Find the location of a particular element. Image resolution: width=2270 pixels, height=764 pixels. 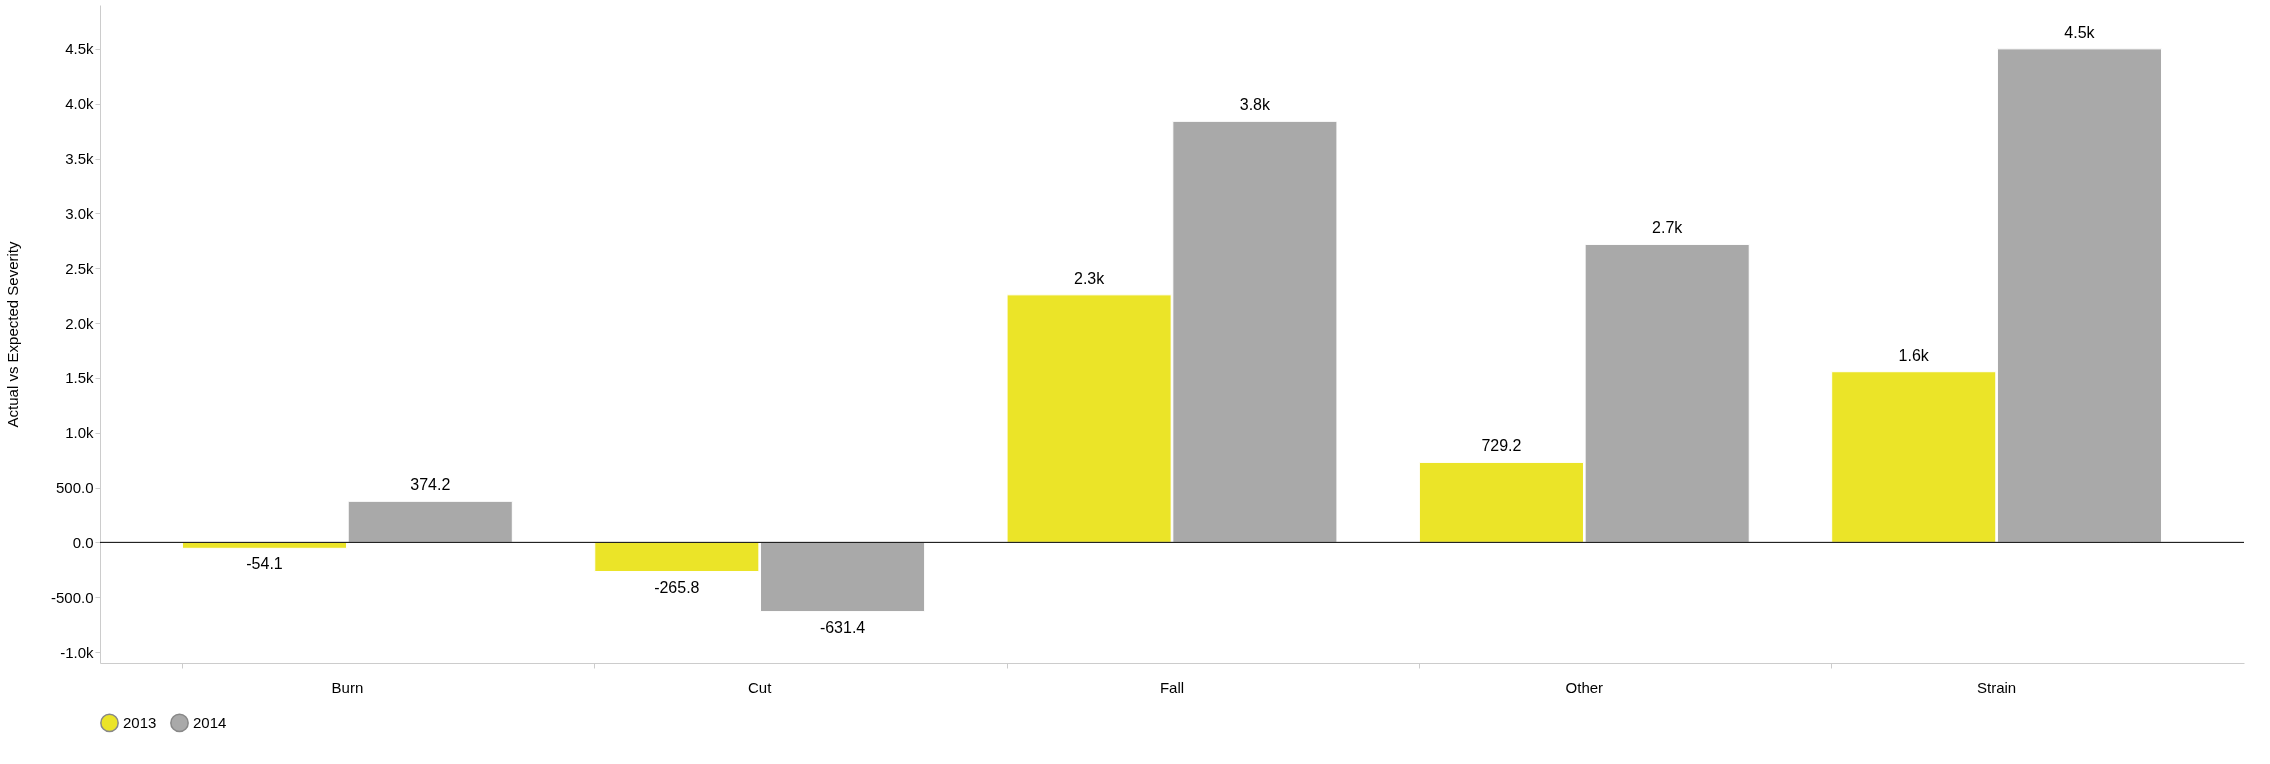

y-tick-label: 4.0k is located at coordinates (79, 104).